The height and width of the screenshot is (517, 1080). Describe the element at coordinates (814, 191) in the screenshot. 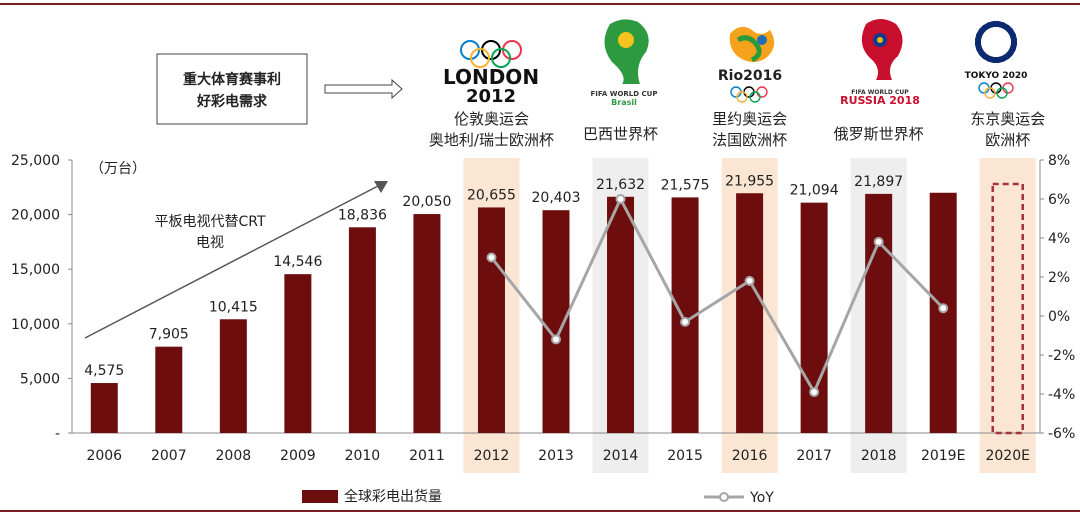

I see `bar-label-2017: 21,094` at that location.